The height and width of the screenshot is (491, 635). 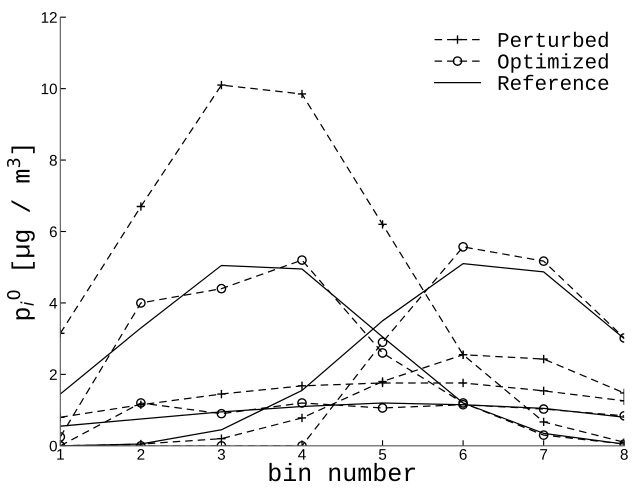 I want to click on y-tick-label: 6, so click(x=53, y=232).